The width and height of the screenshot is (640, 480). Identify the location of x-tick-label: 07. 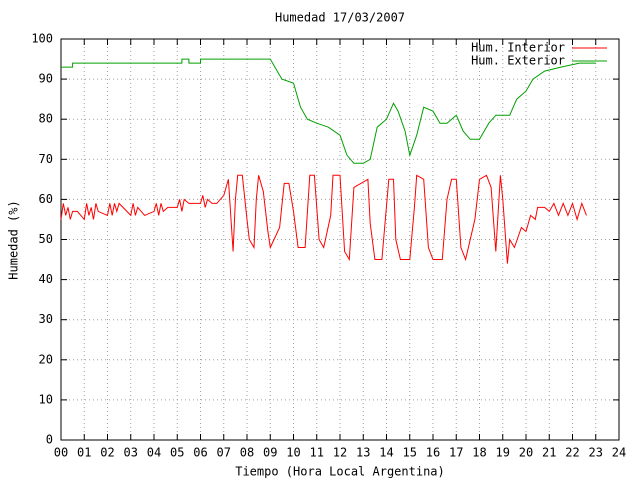
(224, 453).